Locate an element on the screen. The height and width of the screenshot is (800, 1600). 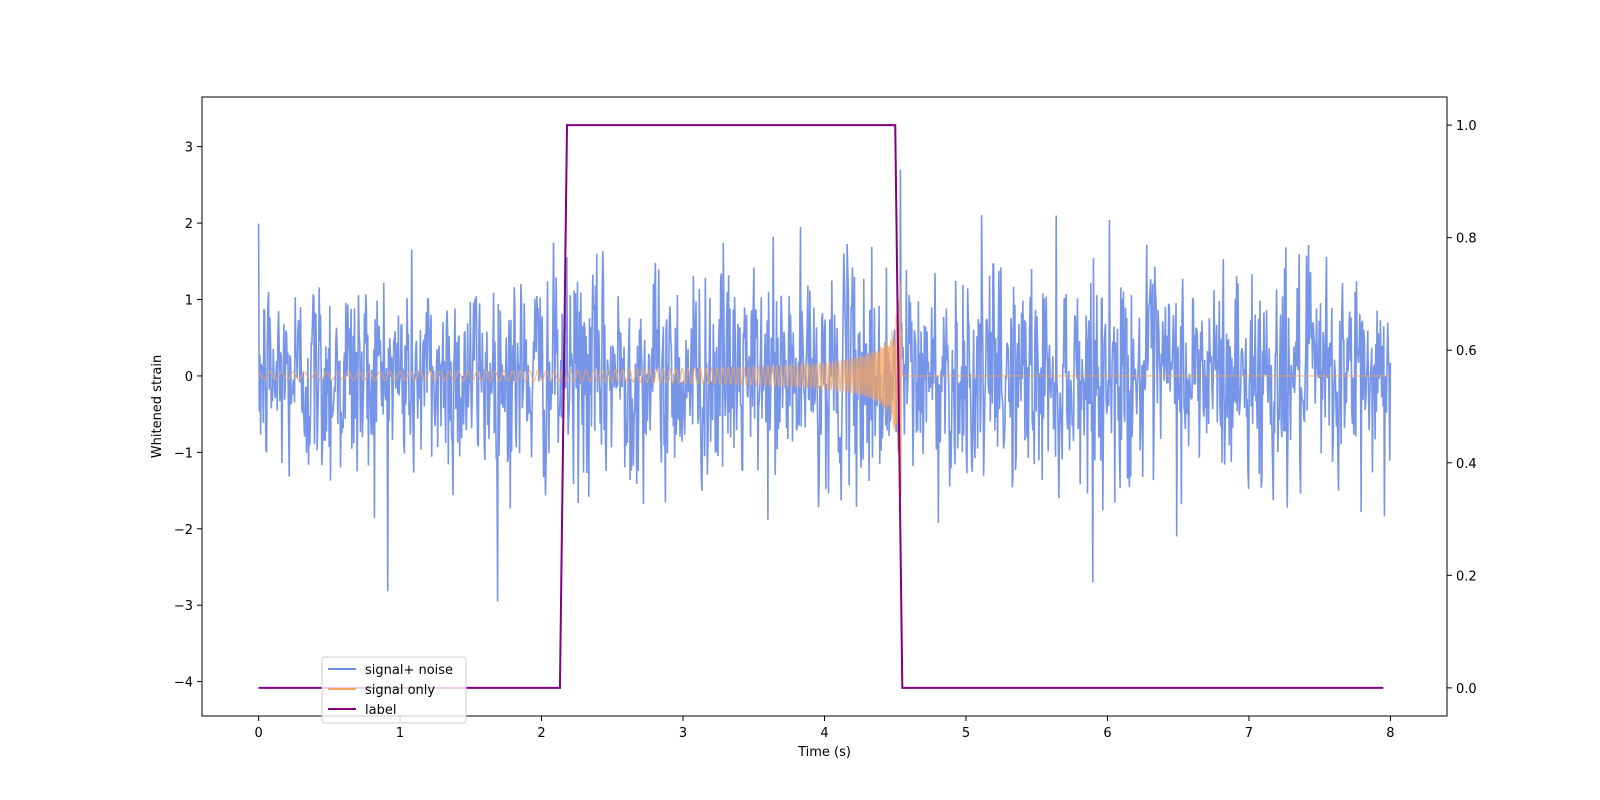
y2-tick-label: 0.8 is located at coordinates (1466, 239).